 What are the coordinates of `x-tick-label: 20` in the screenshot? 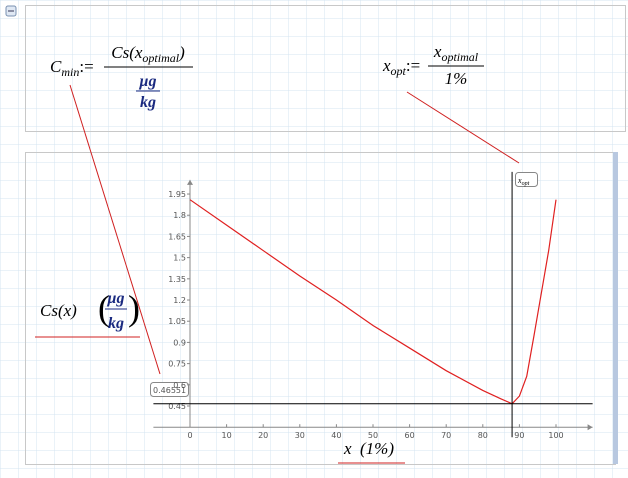 It's located at (263, 435).